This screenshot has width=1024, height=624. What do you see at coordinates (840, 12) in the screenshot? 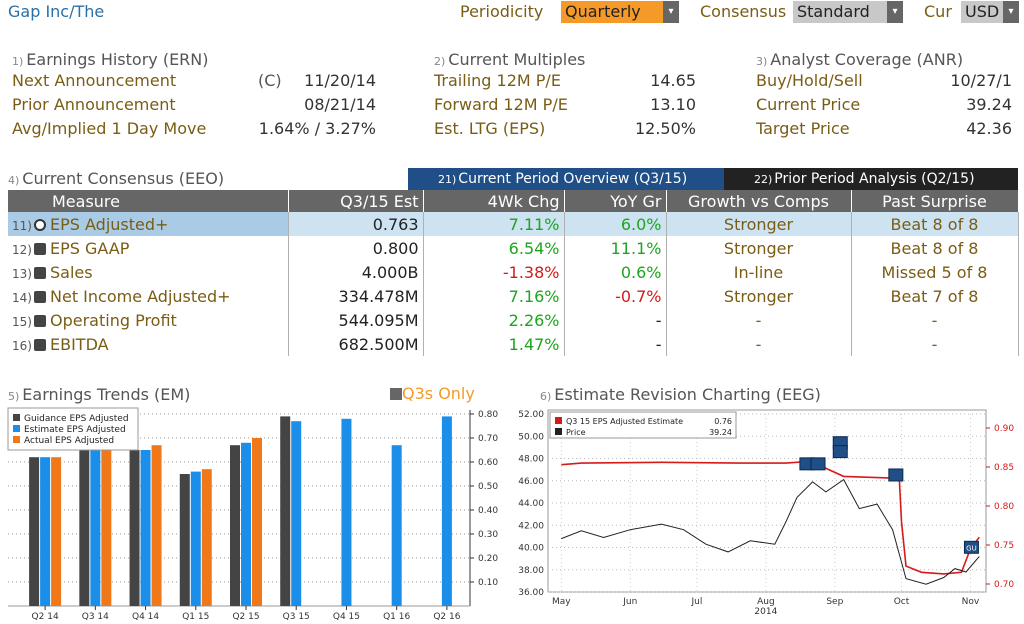
I see `consensus-value: Standard` at bounding box center [840, 12].